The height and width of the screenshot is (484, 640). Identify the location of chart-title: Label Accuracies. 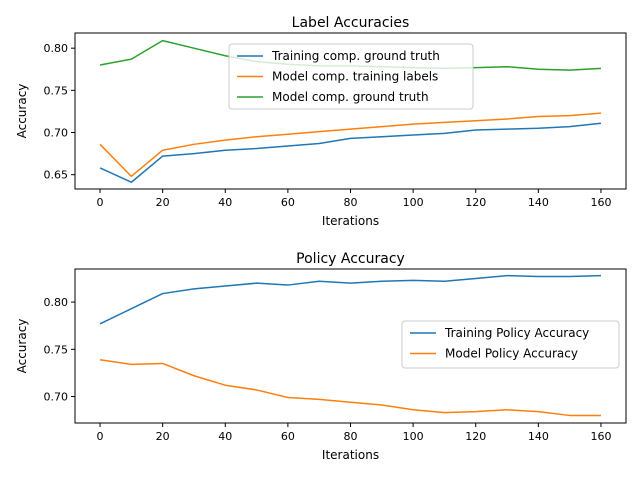
(351, 23).